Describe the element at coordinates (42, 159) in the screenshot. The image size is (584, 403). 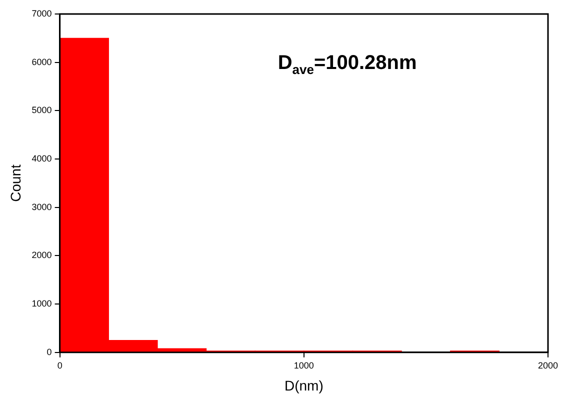
I see `y-tick-label: 4000` at that location.